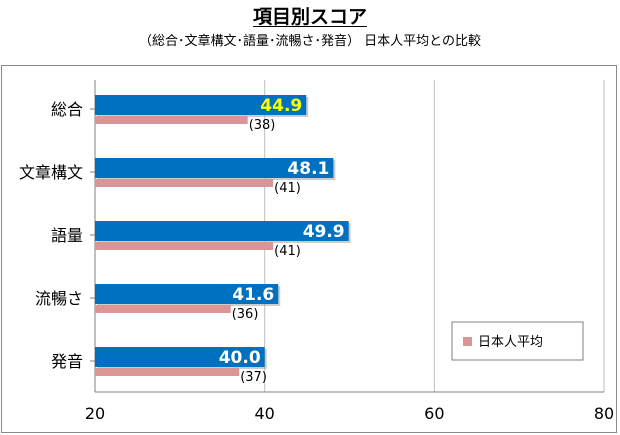  I want to click on average-value-label: (36), so click(245, 314).